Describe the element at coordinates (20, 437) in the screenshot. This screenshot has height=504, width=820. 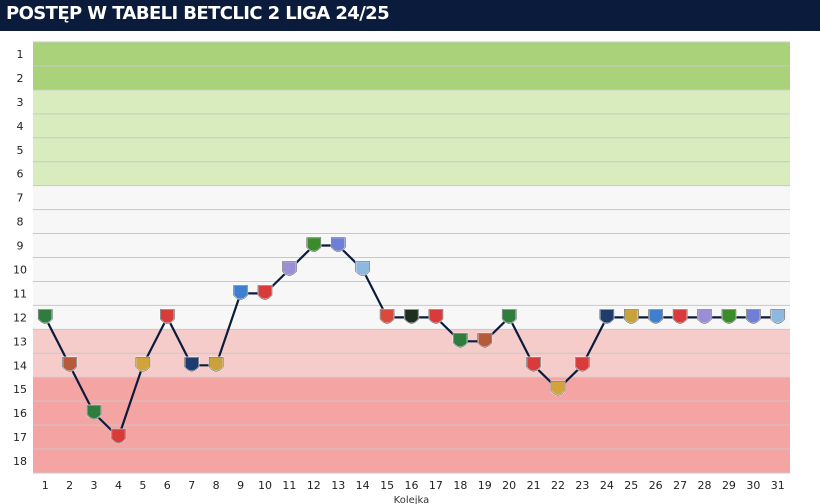
I see `y-tick-label: 17` at that location.